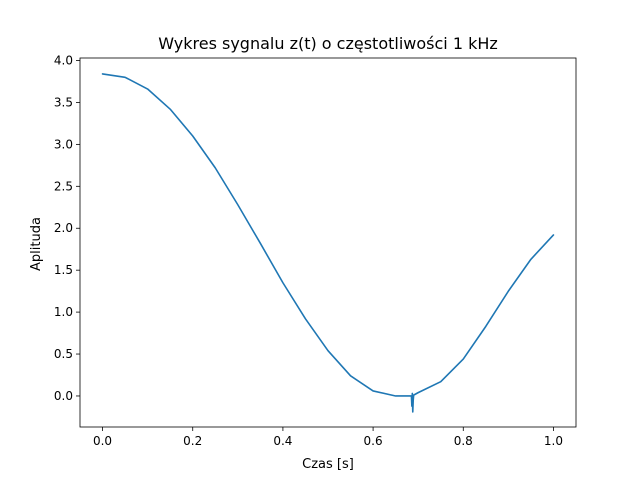 The image size is (640, 480). Describe the element at coordinates (373, 441) in the screenshot. I see `x-tick-label: 0.6` at that location.